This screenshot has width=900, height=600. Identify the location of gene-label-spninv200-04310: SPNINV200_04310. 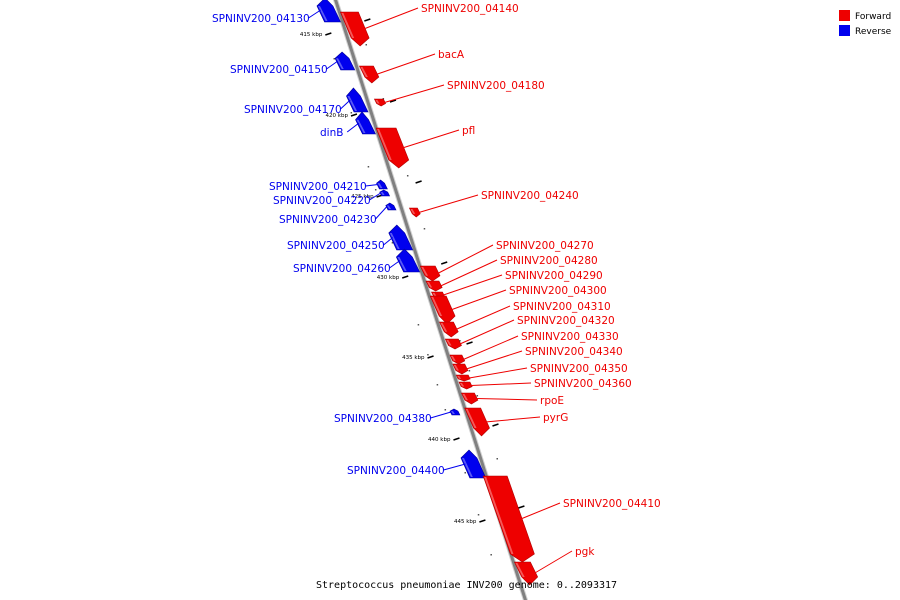
(562, 307).